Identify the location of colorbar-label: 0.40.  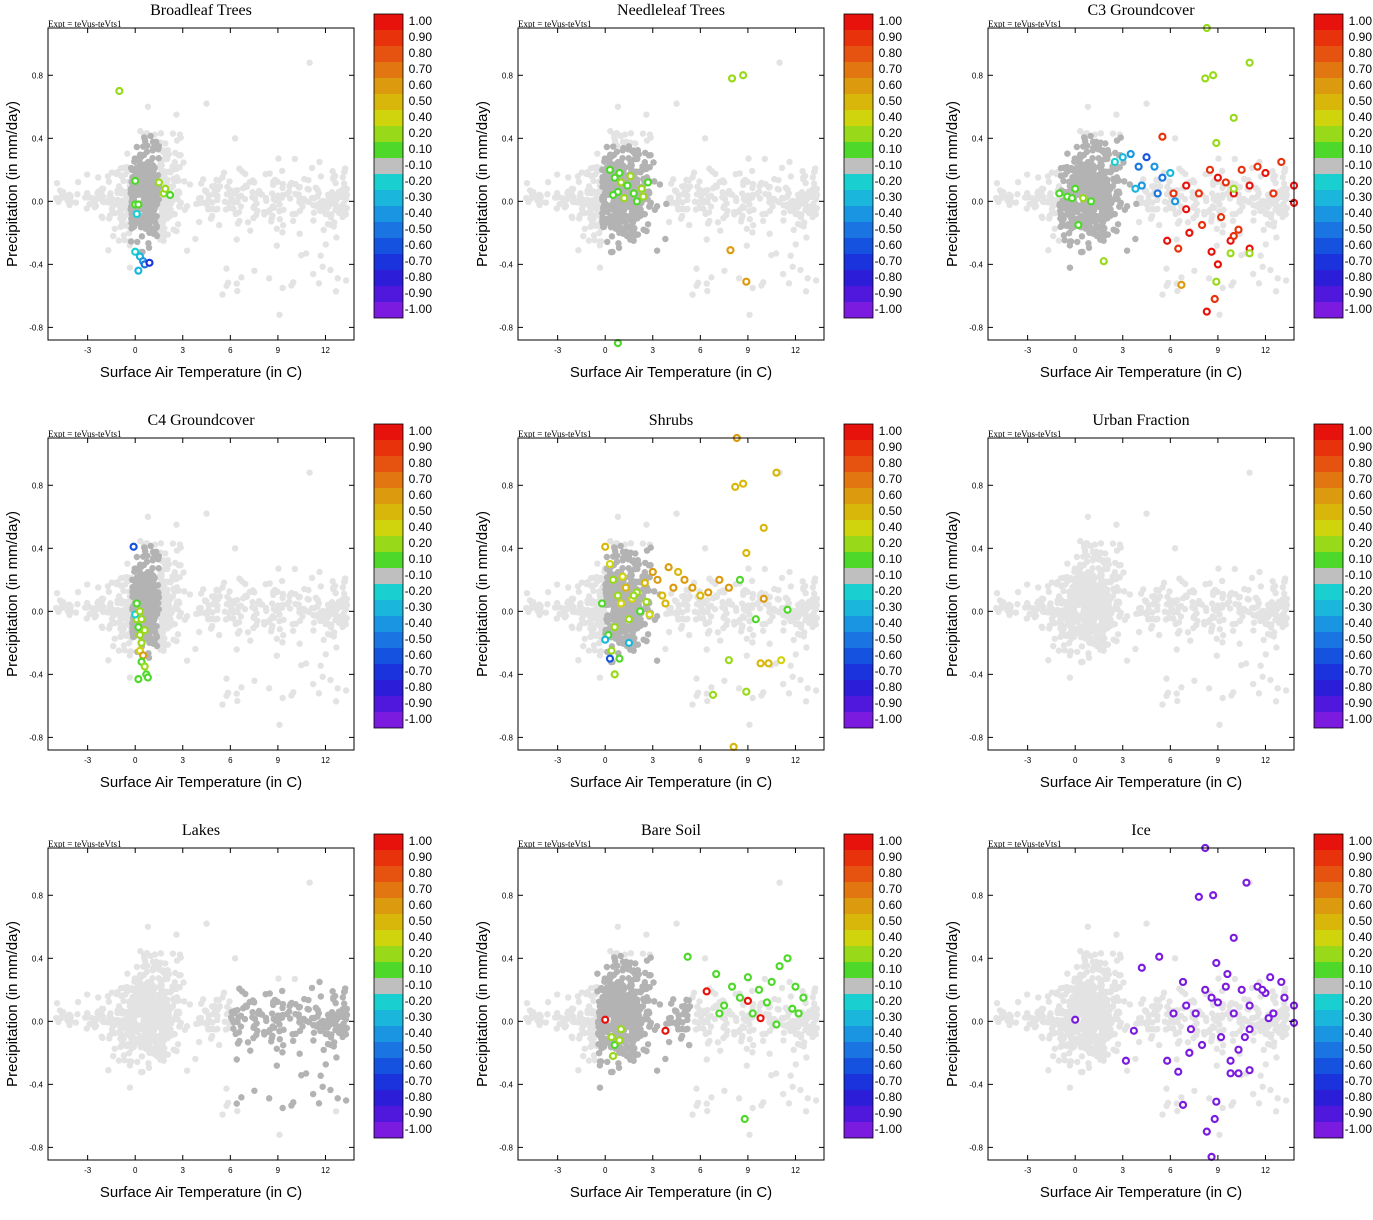
(891, 117).